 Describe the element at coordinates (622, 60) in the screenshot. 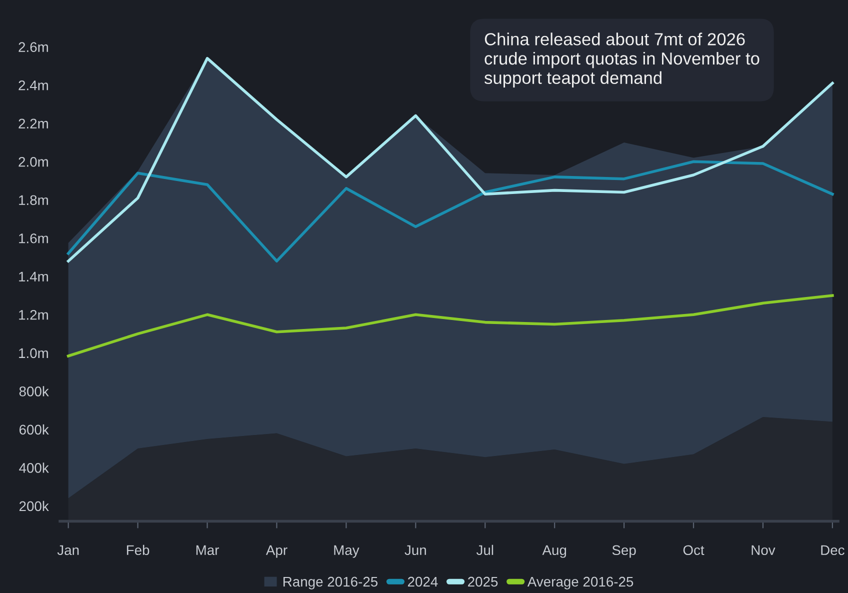

I see `annotation: China released about 7mt of 2026 crude import quotas in November to support teapot demand` at that location.